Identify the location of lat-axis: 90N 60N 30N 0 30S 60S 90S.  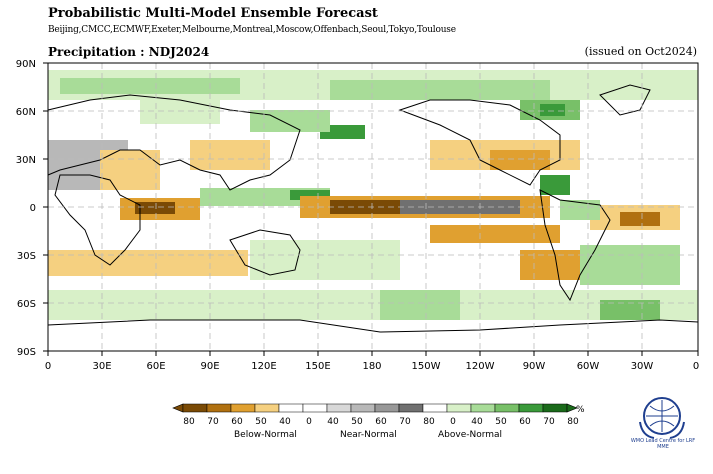
(26, 208).